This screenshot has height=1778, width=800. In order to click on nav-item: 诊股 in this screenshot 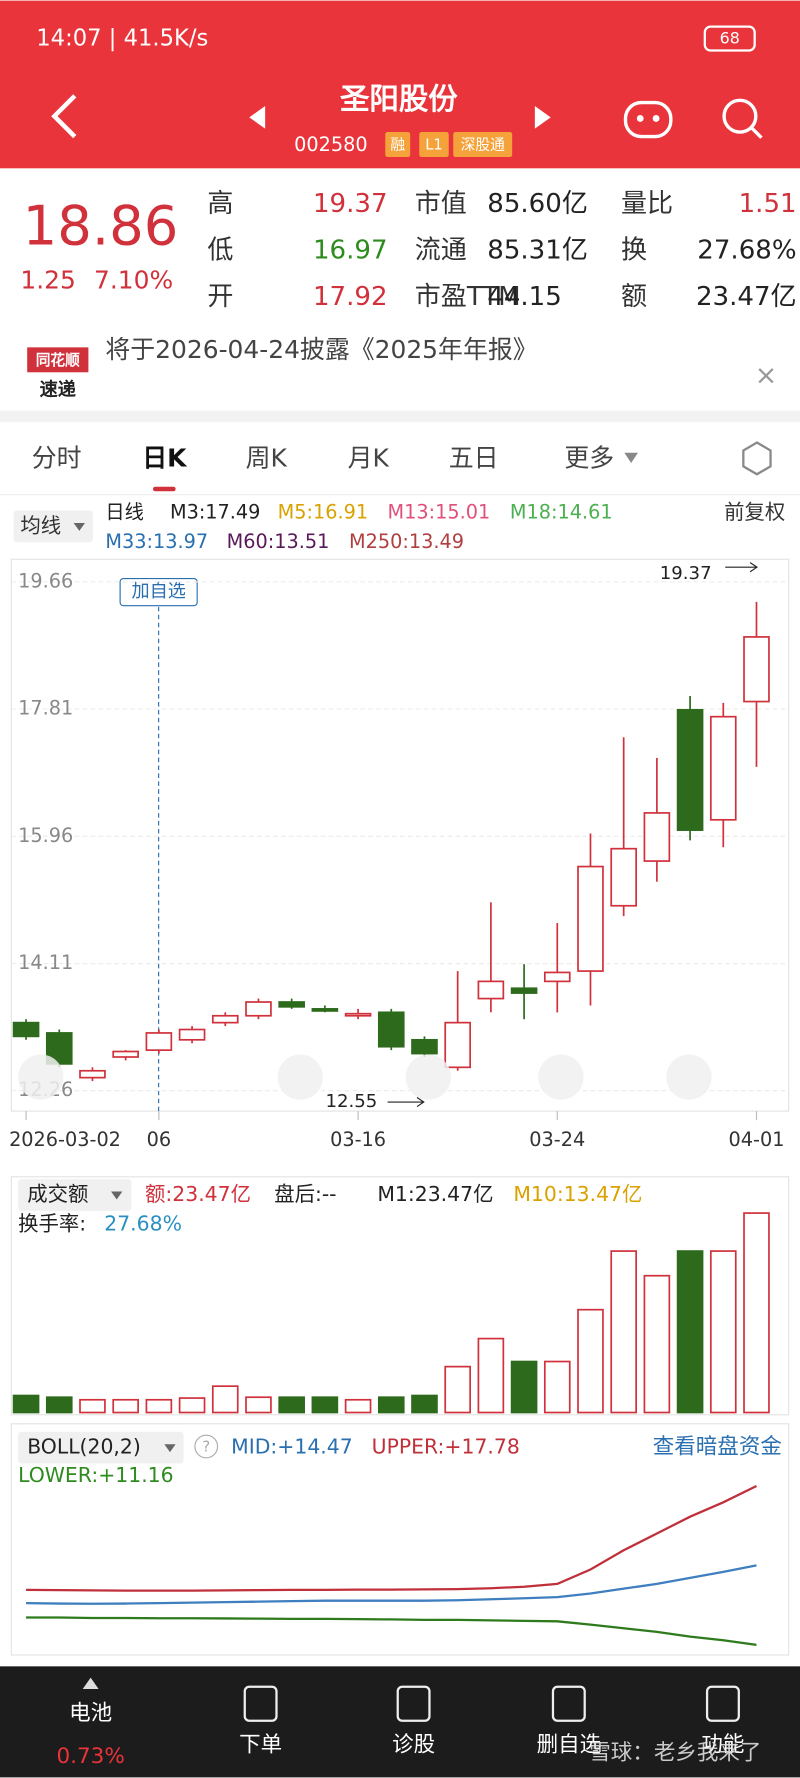, I will do `click(413, 1745)`.